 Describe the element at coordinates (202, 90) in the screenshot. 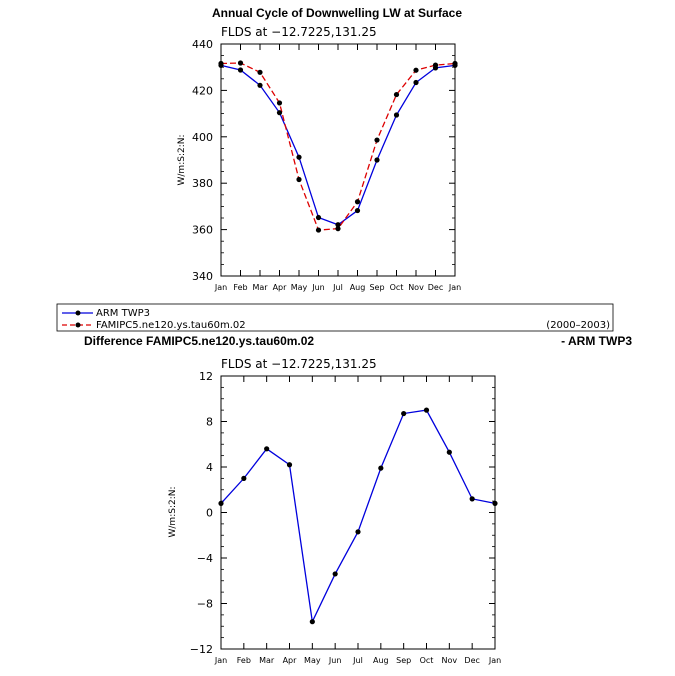

I see `y-tick-label: 420` at that location.